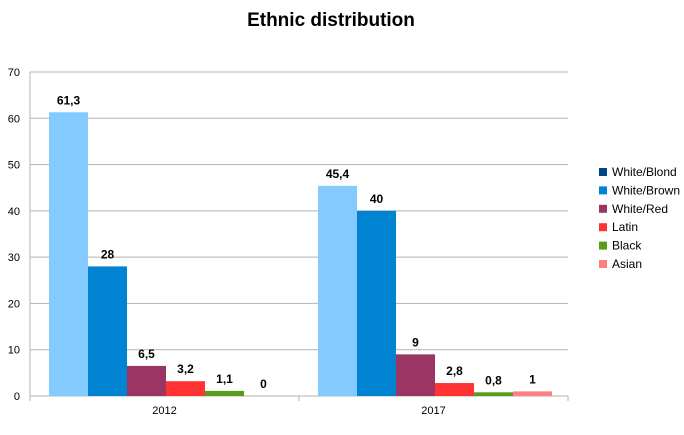 The image size is (684, 435). What do you see at coordinates (337, 290) in the screenshot?
I see `bar-white-blond-2017` at bounding box center [337, 290].